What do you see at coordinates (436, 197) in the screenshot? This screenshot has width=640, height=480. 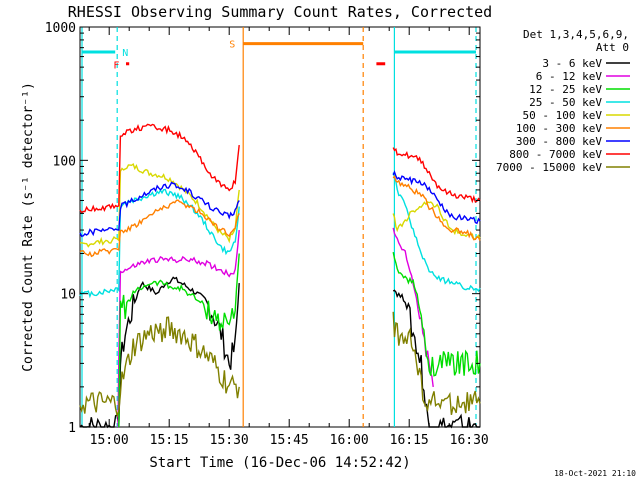 I see `series-line-300-800-kev-seg1` at bounding box center [436, 197].